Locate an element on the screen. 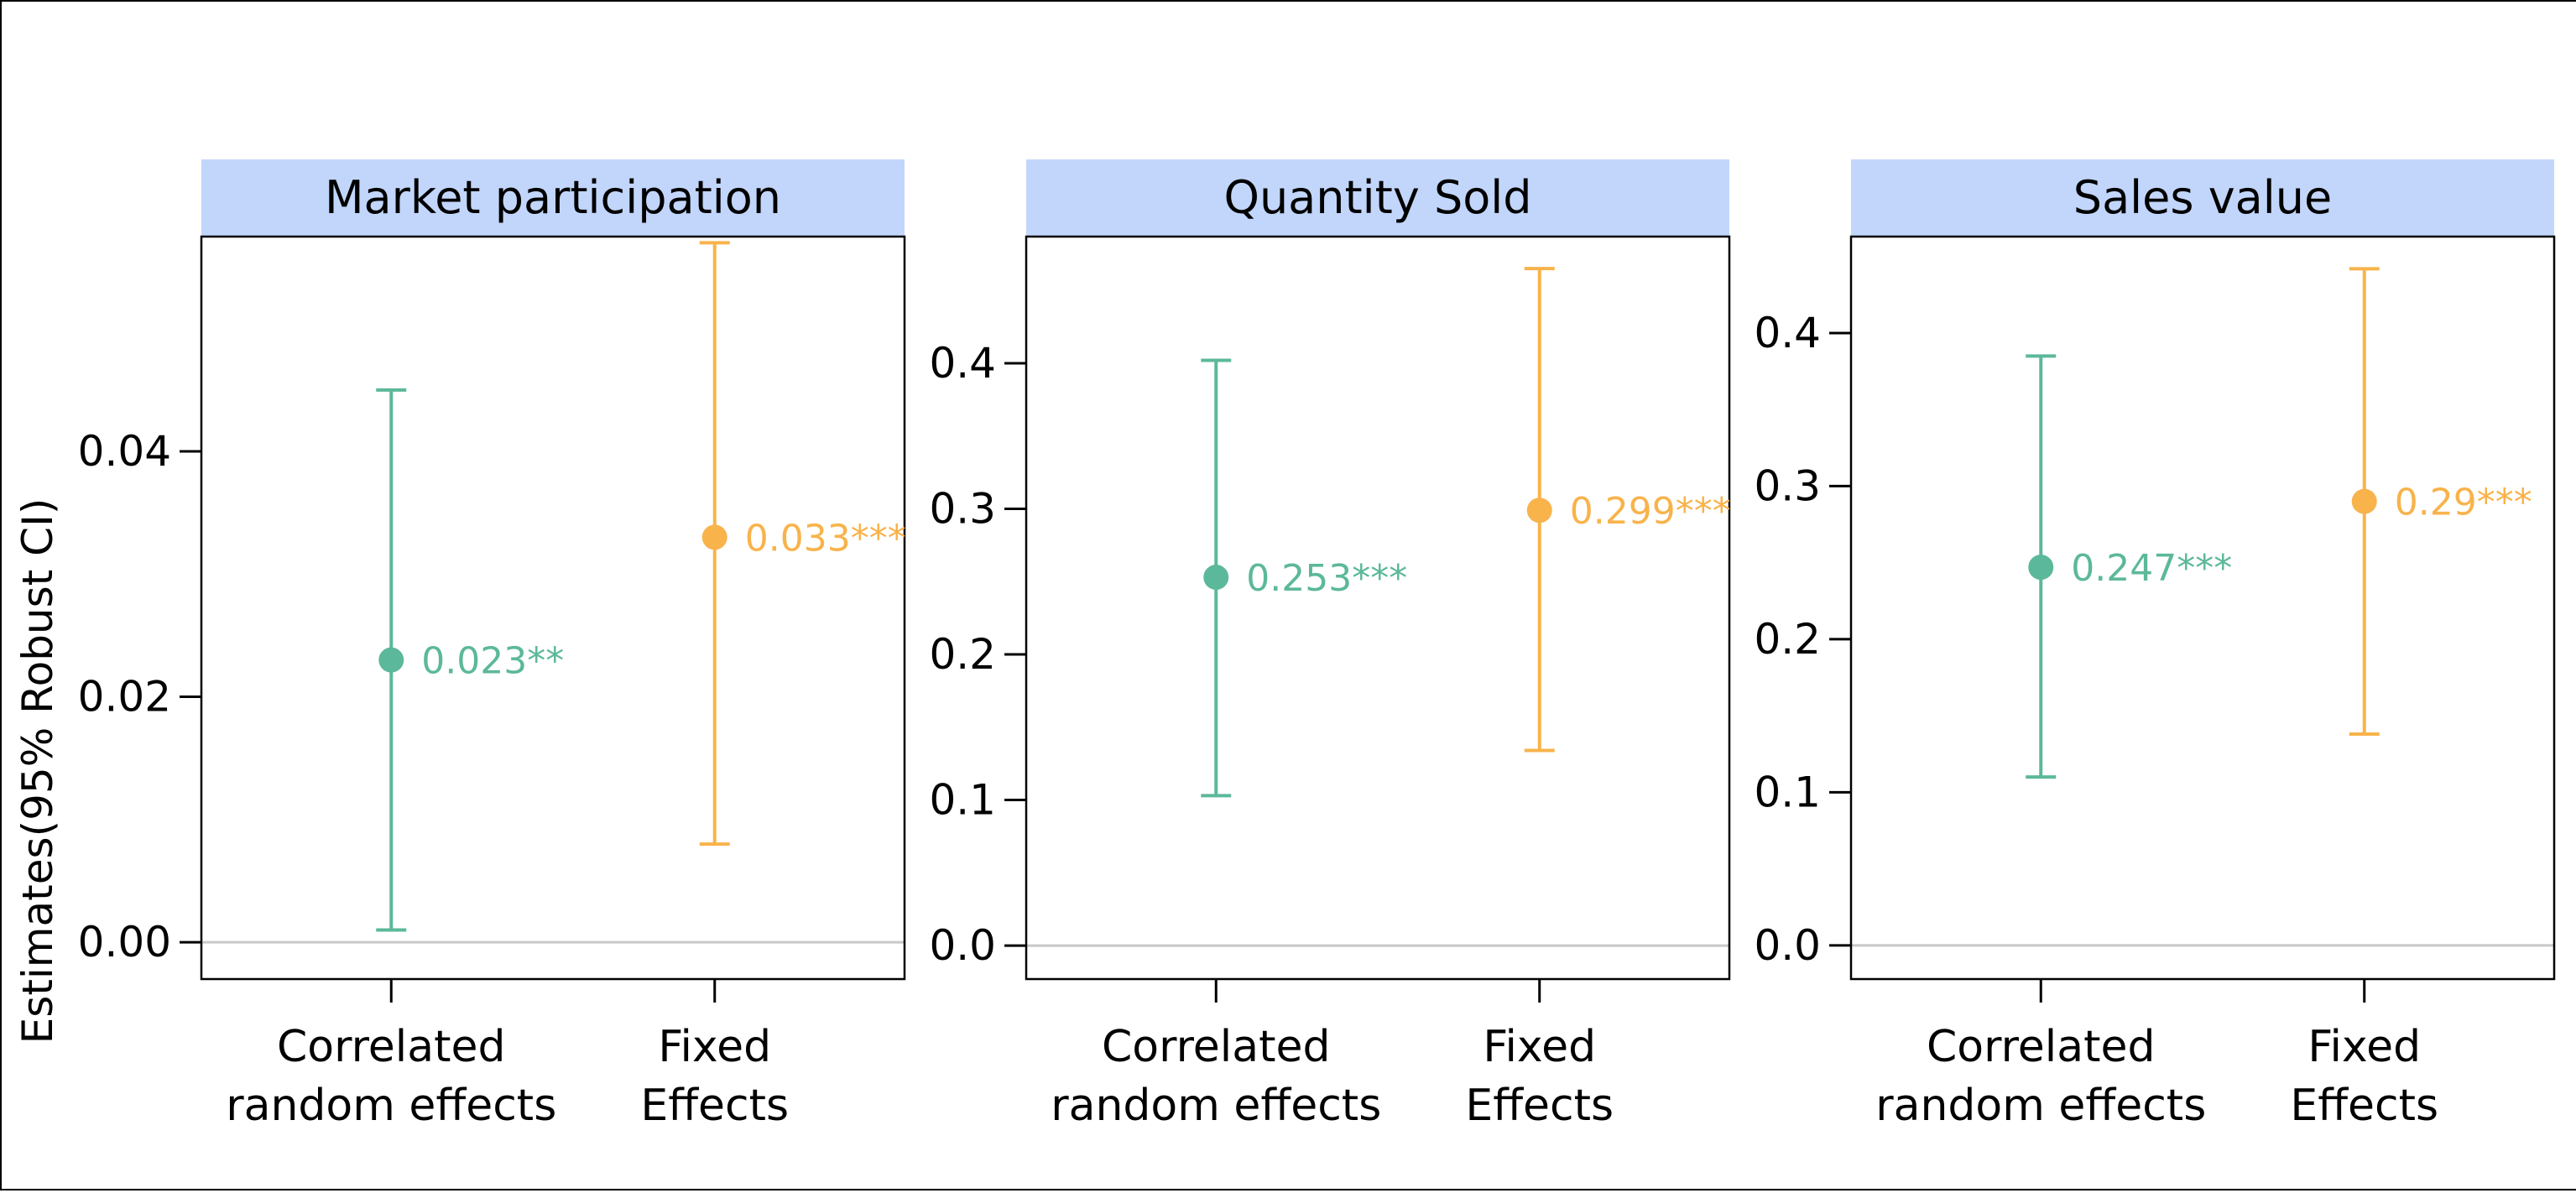  y-tick-label: 0.04 is located at coordinates (124, 451).